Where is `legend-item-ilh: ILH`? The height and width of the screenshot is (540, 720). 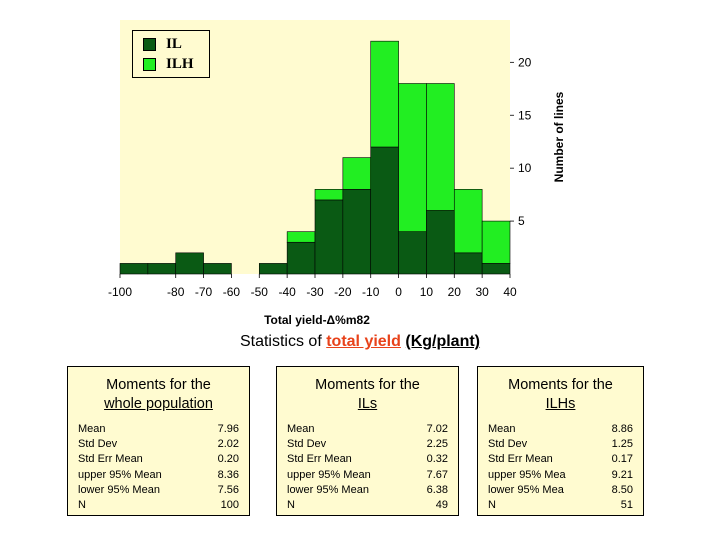 legend-item-ilh: ILH is located at coordinates (168, 63).